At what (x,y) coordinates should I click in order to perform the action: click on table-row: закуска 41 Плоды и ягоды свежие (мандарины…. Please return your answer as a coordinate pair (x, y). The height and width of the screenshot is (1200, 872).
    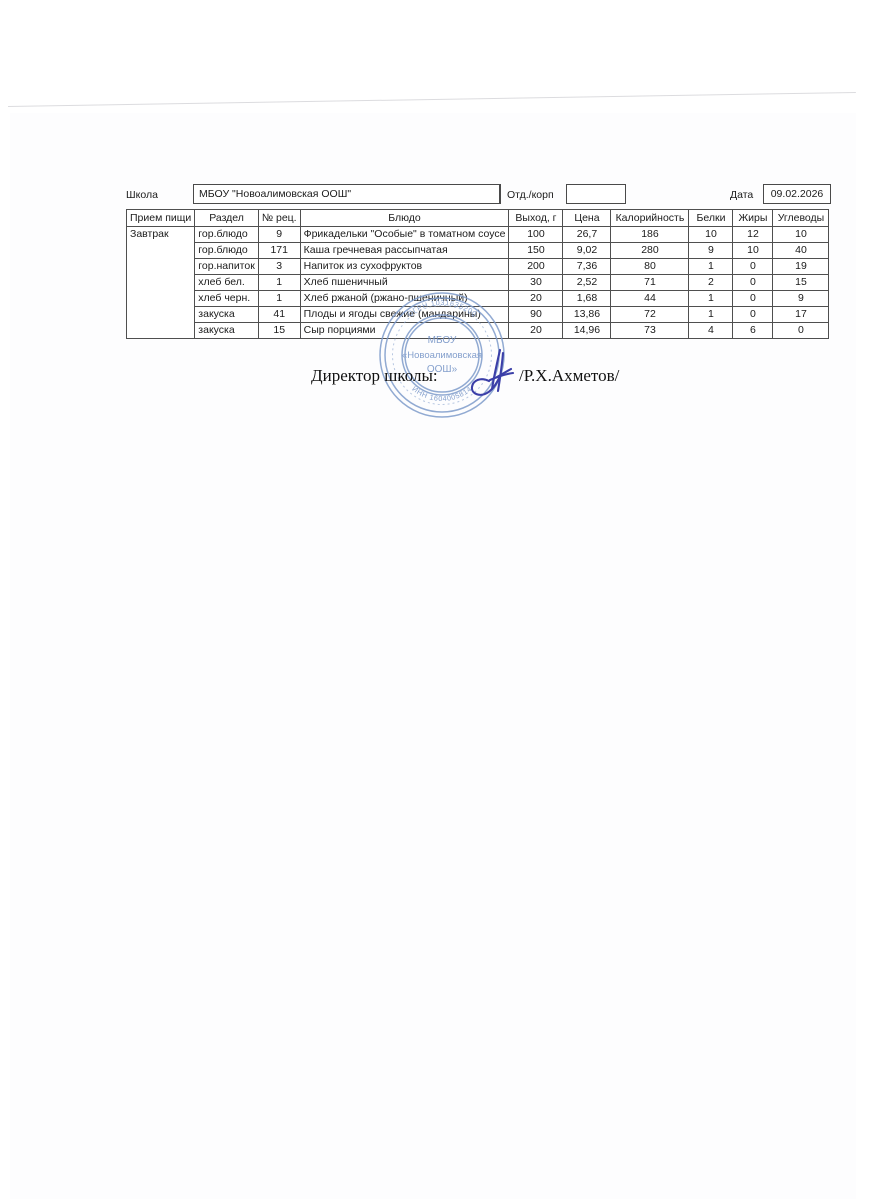
    Looking at the image, I should click on (478, 314).